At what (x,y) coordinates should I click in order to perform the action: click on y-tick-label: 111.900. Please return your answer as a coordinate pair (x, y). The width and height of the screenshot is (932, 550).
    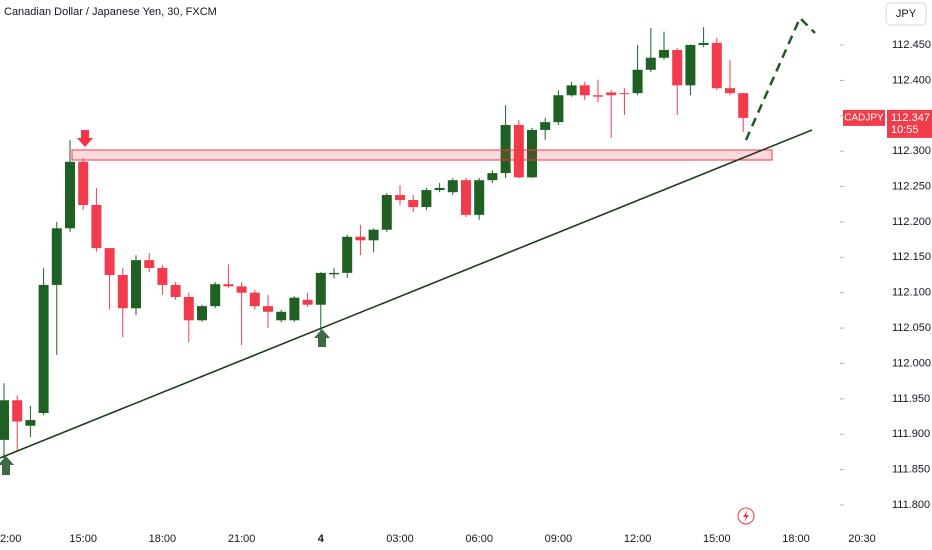
    Looking at the image, I should click on (911, 434).